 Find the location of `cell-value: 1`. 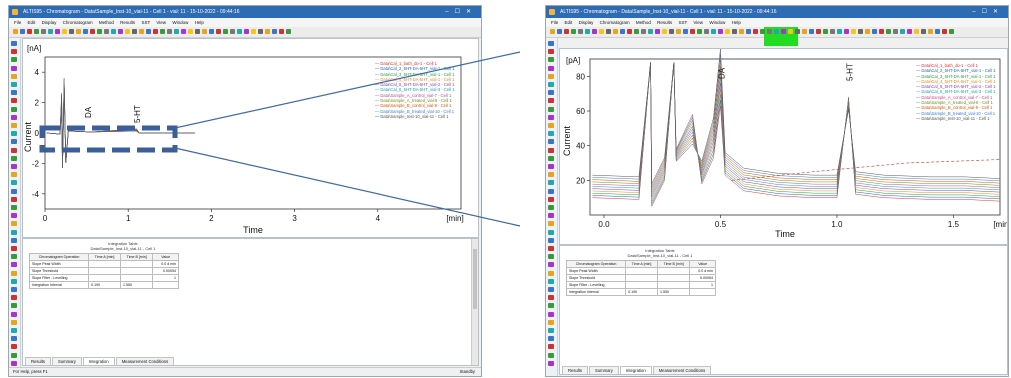

cell-value: 1 is located at coordinates (702, 285).